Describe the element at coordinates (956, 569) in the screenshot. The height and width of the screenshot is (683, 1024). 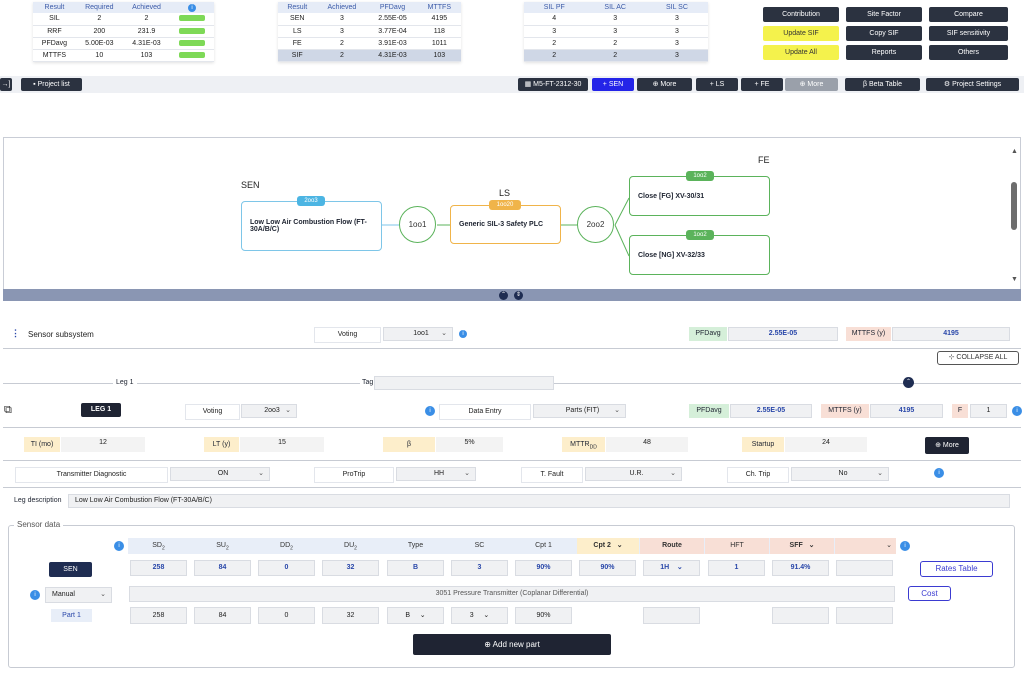
I see `rates-table-button: Rates Table` at that location.